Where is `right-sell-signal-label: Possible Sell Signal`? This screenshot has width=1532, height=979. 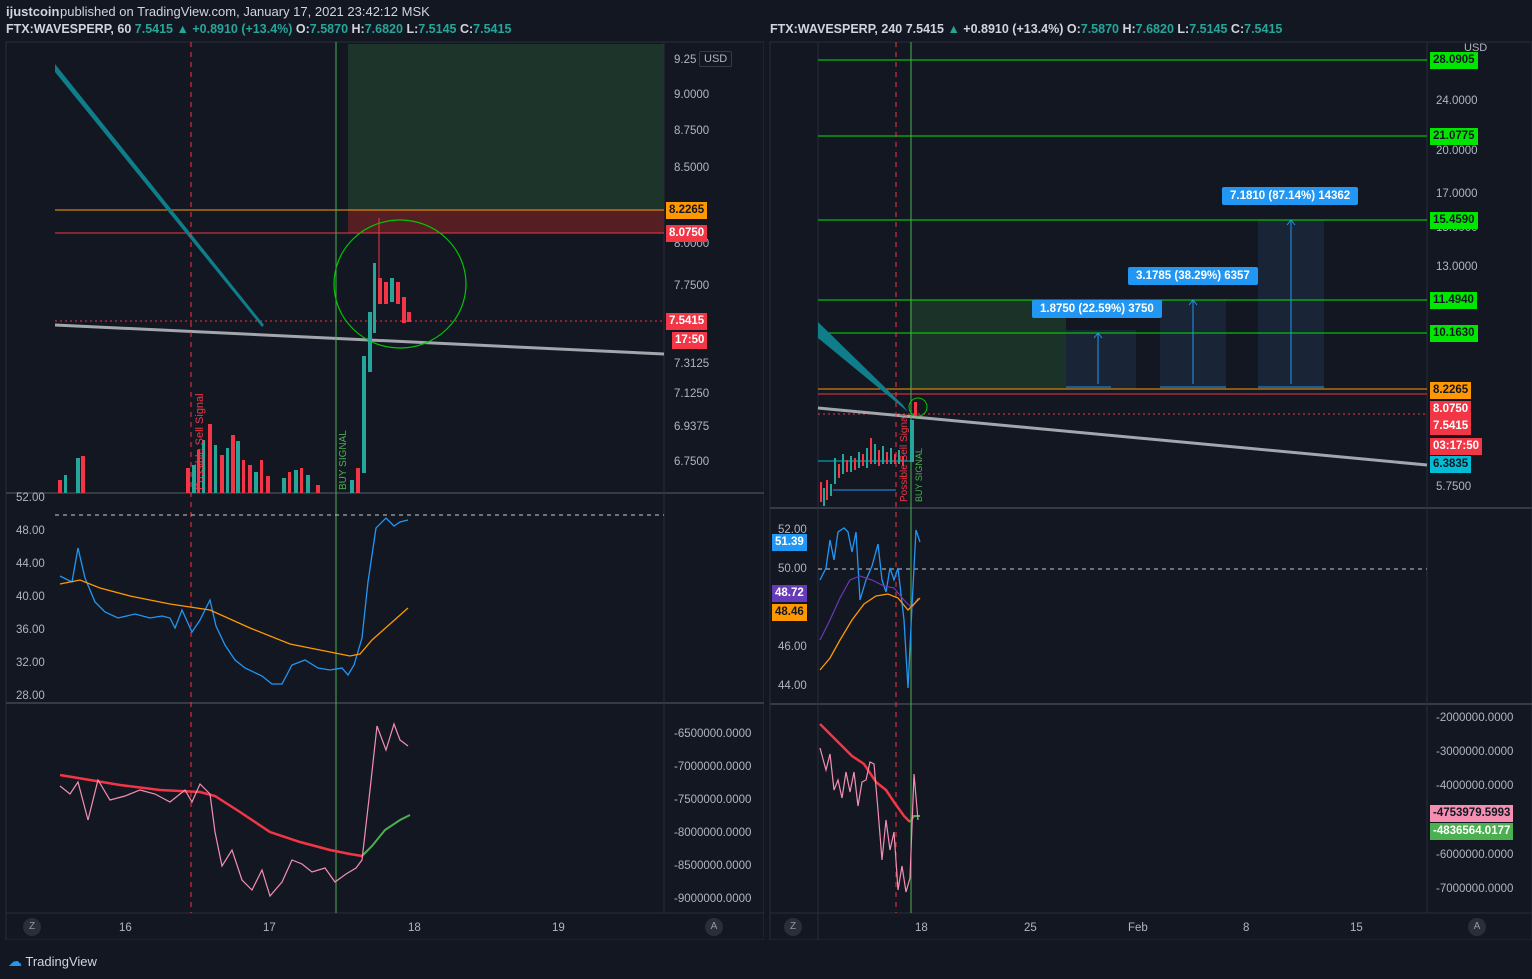
right-sell-signal-label: Possible Sell Signal is located at coordinates (904, 458).